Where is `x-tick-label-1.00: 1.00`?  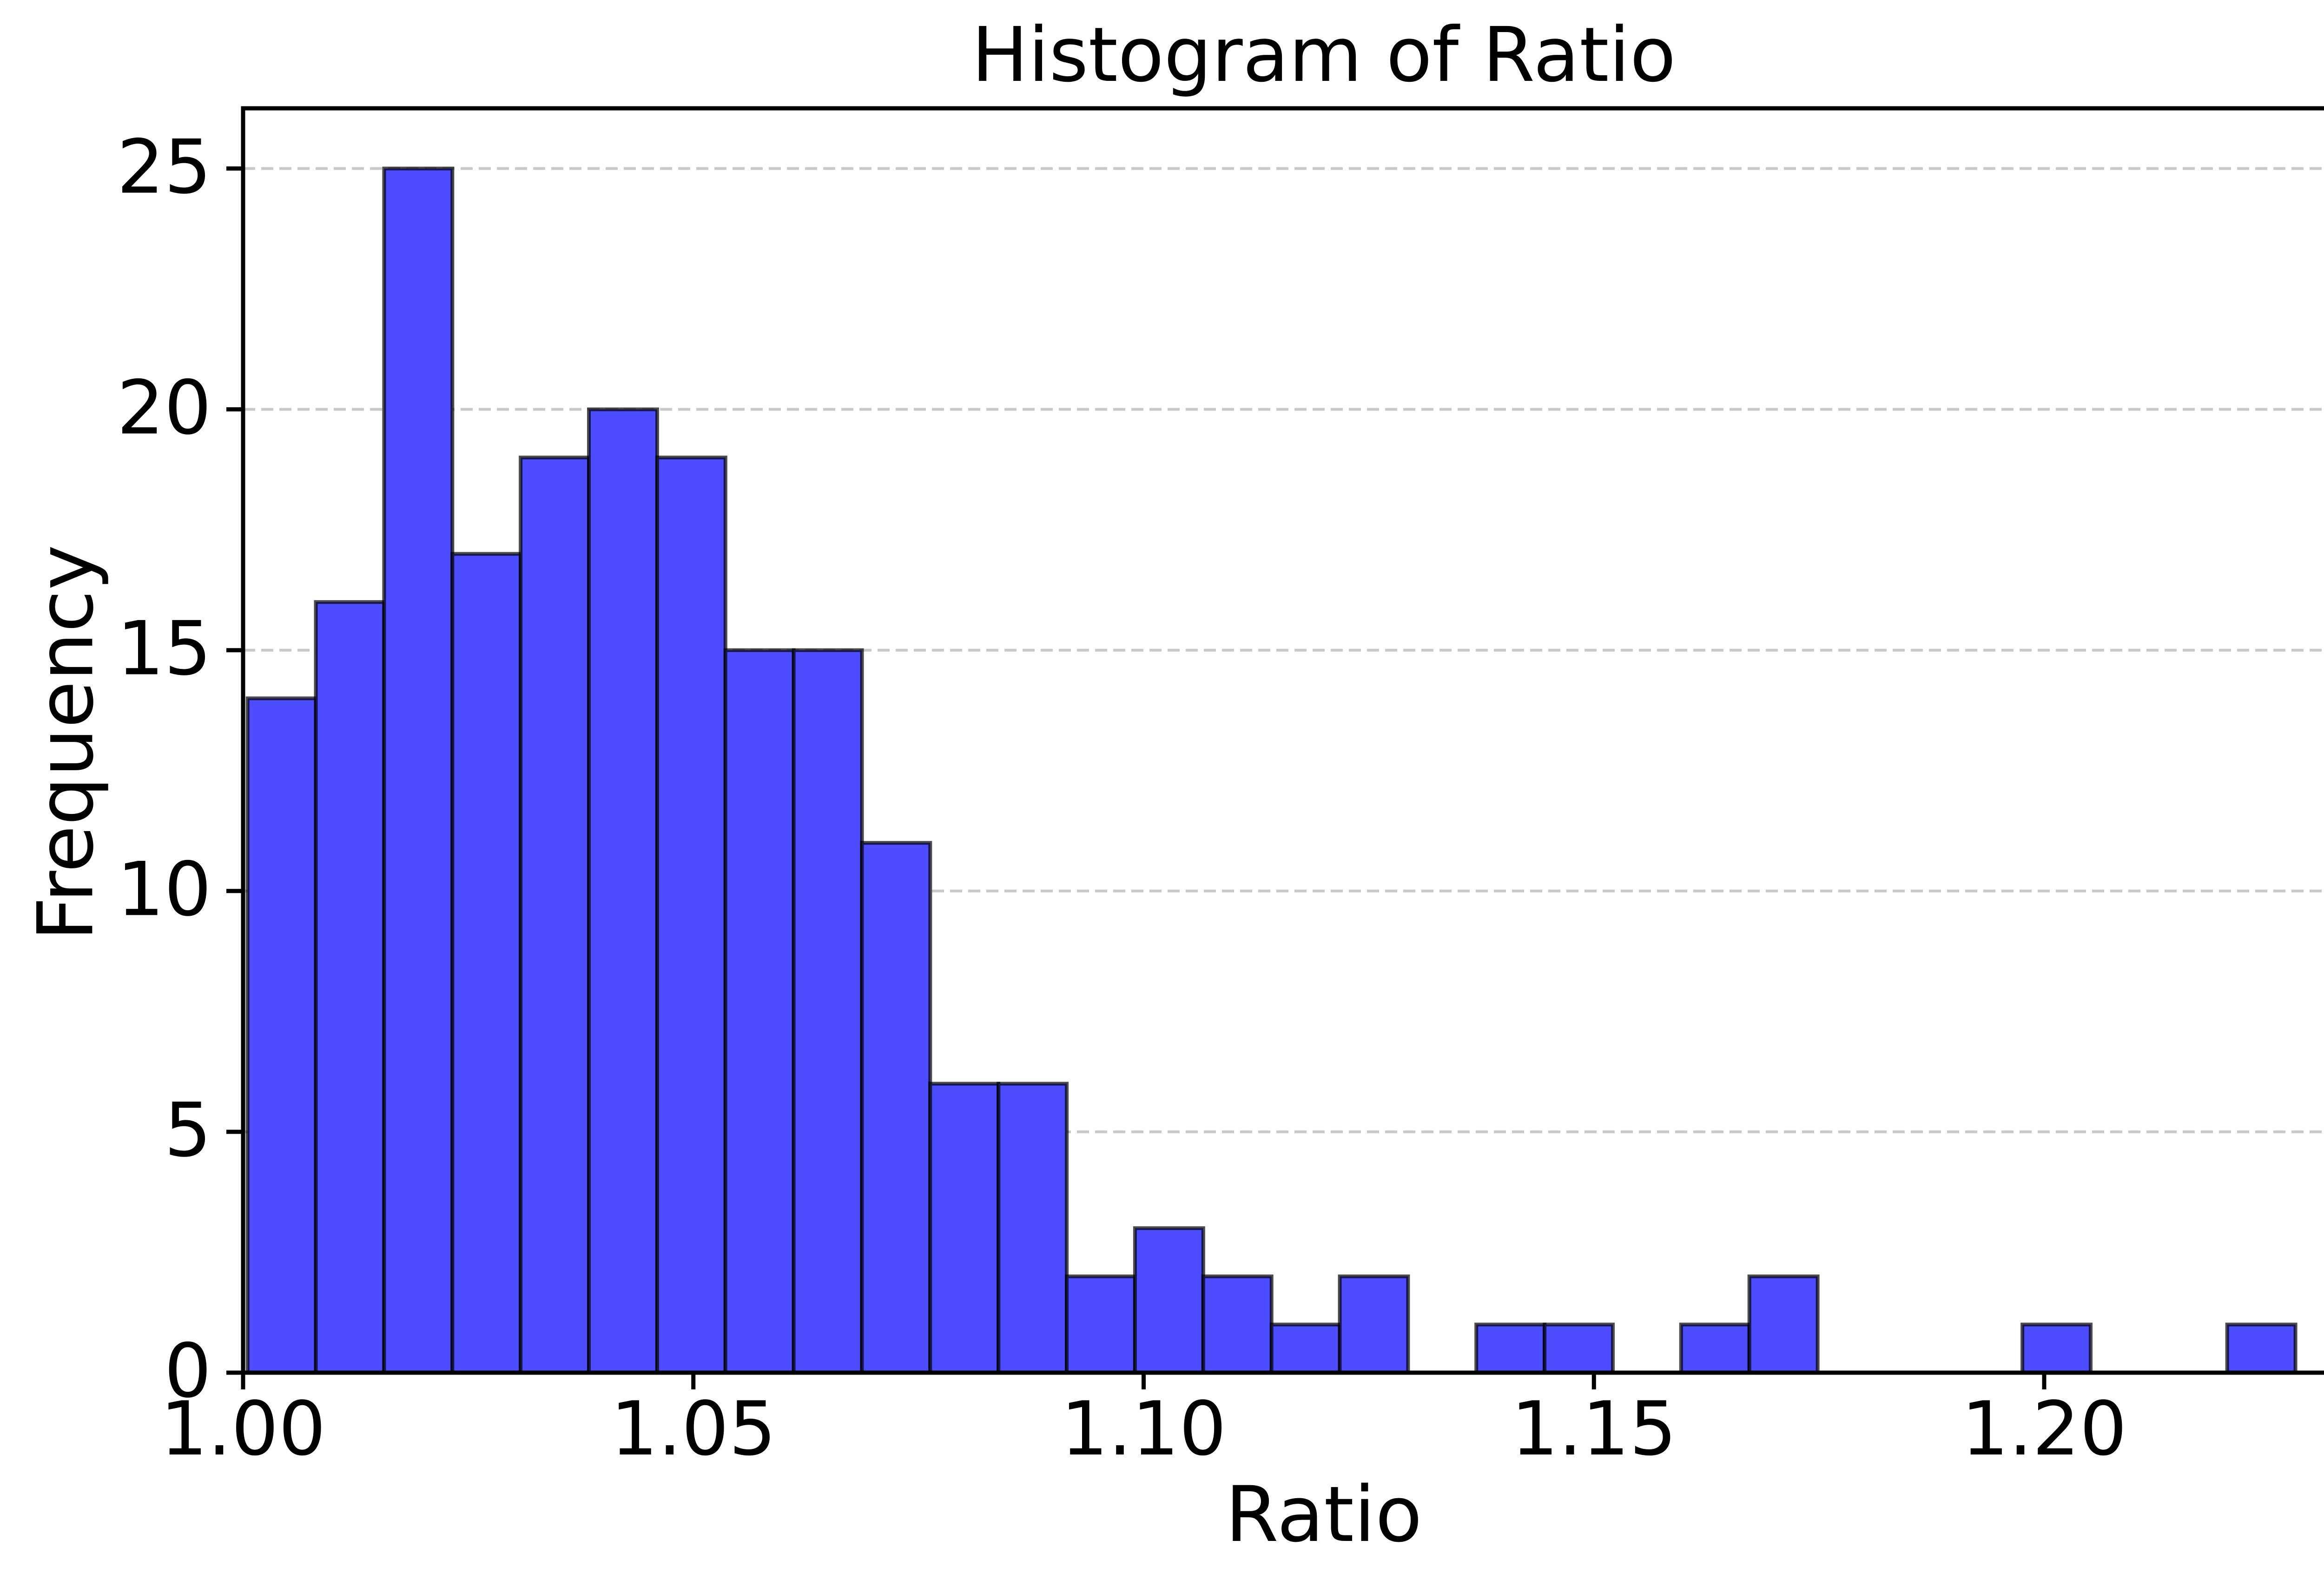
x-tick-label-1.00: 1.00 is located at coordinates (243, 1428).